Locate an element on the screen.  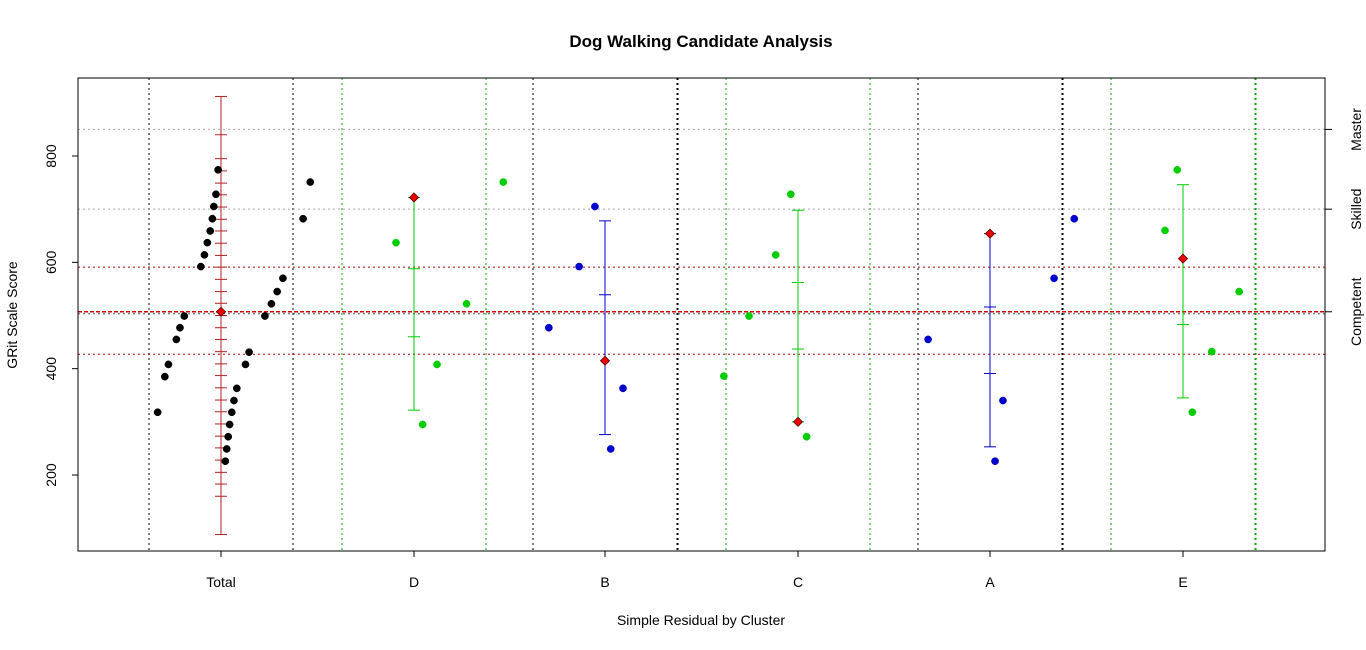
center-marker-b is located at coordinates (605, 360).